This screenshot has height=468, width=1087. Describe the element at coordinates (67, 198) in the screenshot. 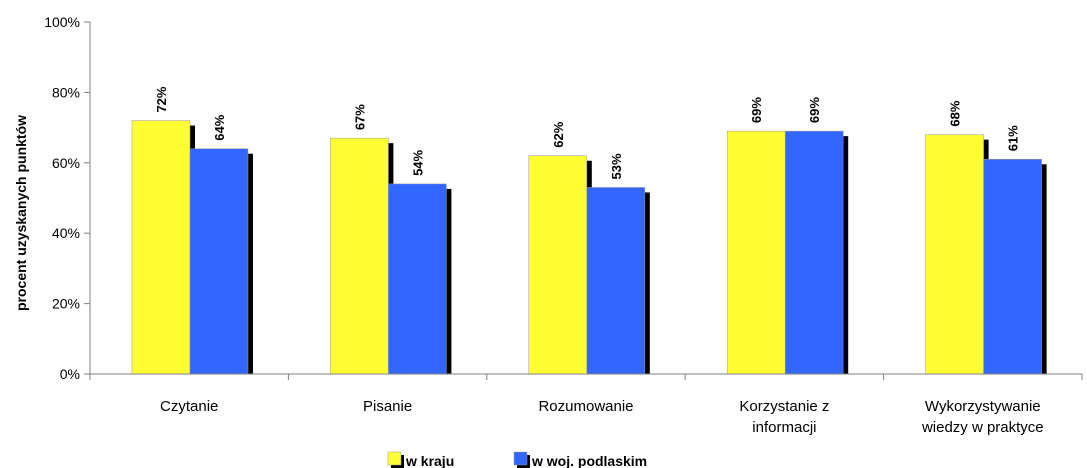

I see `y-axis: 0% 20% 40% 60% 80% 100%` at that location.